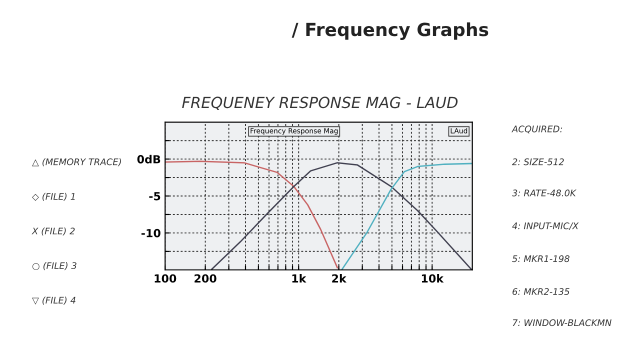 The height and width of the screenshot is (346, 640). What do you see at coordinates (150, 233) in the screenshot?
I see `y-tick-label: -10` at bounding box center [150, 233].